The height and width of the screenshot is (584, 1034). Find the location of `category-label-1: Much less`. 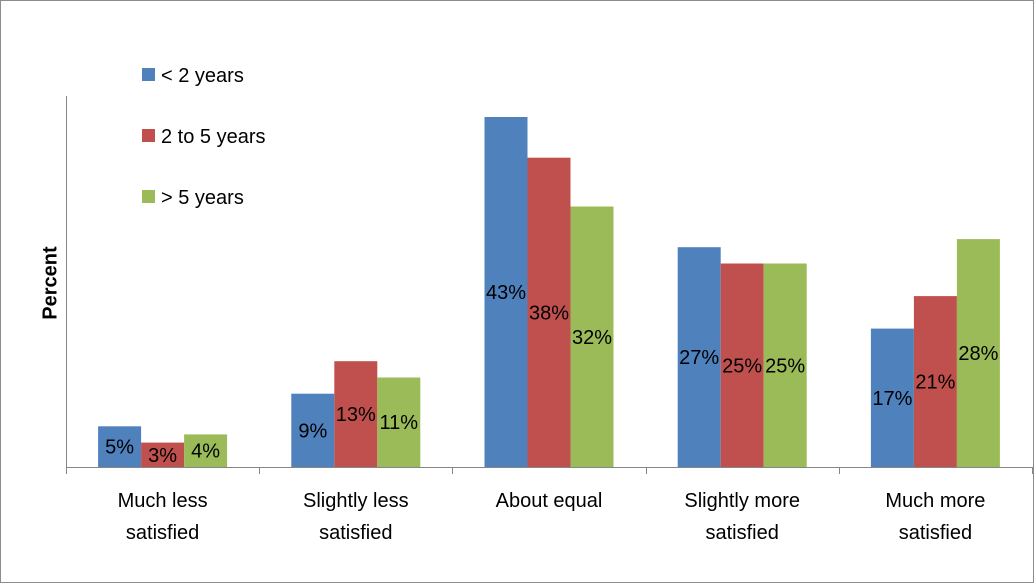

category-label-1: Much less is located at coordinates (163, 501).